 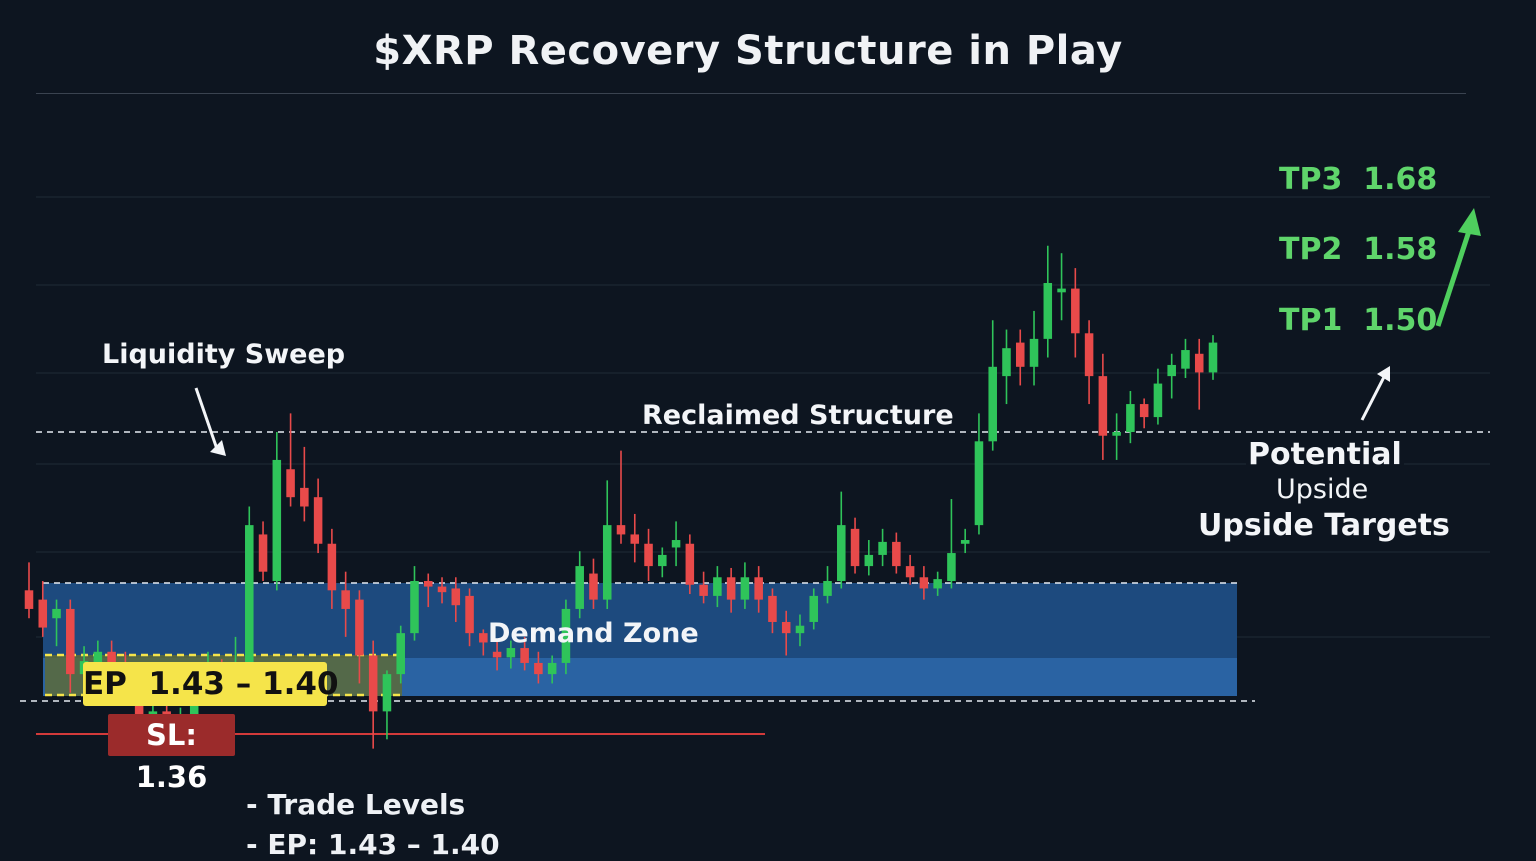 What do you see at coordinates (1375, 393) in the screenshot?
I see `potential-upside-arrow-icon` at bounding box center [1375, 393].